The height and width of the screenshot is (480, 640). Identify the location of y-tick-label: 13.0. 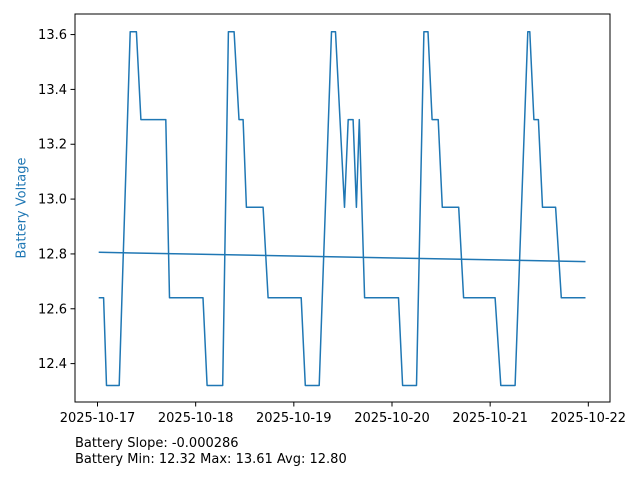
(52, 200).